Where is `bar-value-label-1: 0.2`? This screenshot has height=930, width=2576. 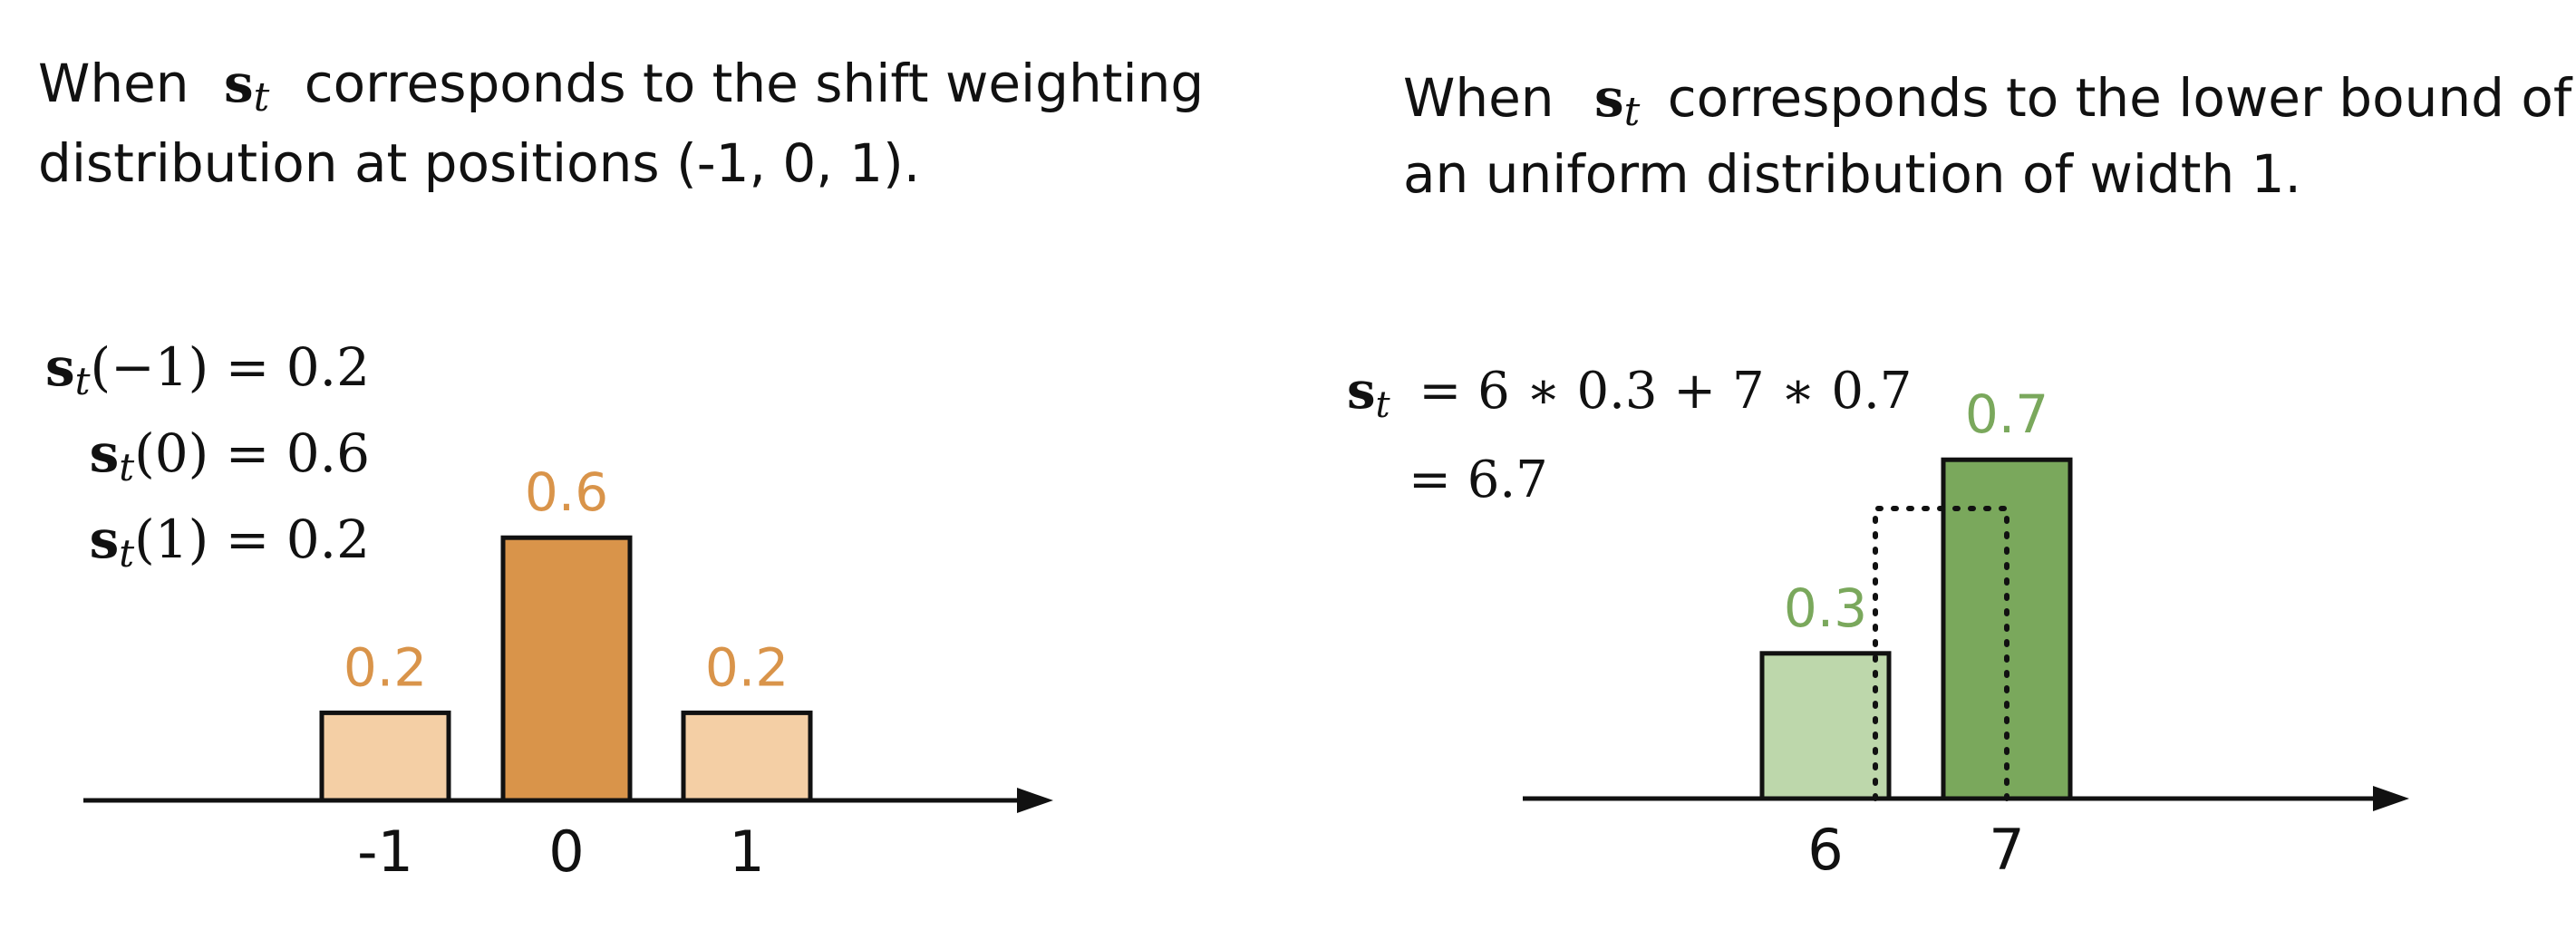 bar-value-label-1: 0.2 is located at coordinates (747, 667).